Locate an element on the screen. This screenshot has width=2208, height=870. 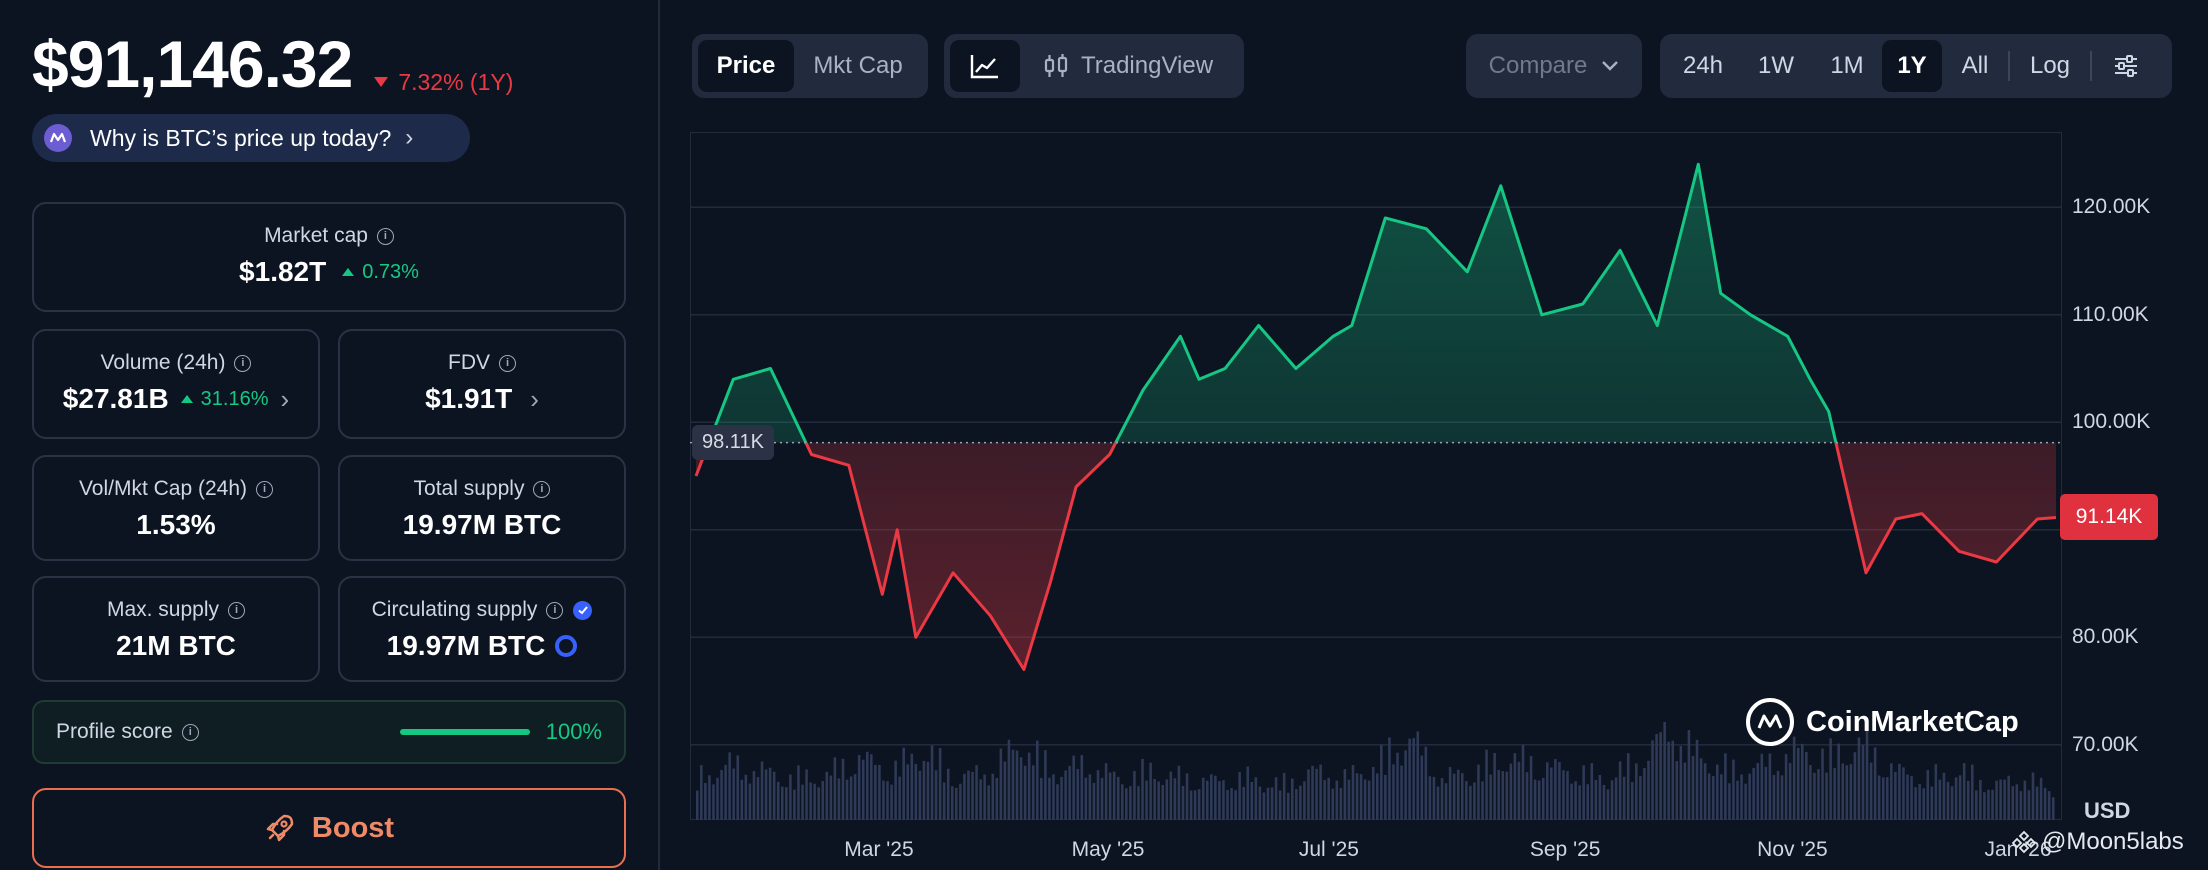
tradingview-button: TradingView is located at coordinates (1128, 66).